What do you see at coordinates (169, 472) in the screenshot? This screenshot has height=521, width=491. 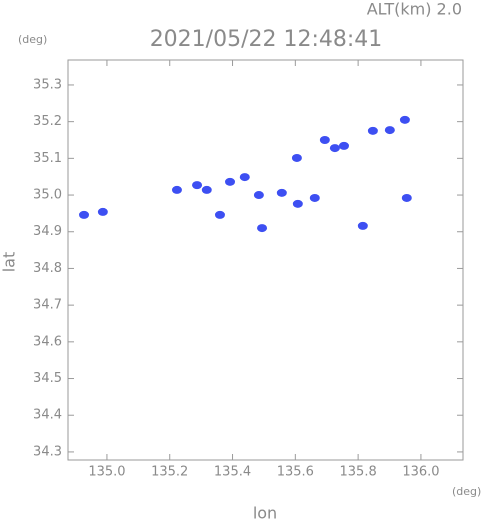 I see `x-tick-label: 135.2` at bounding box center [169, 472].